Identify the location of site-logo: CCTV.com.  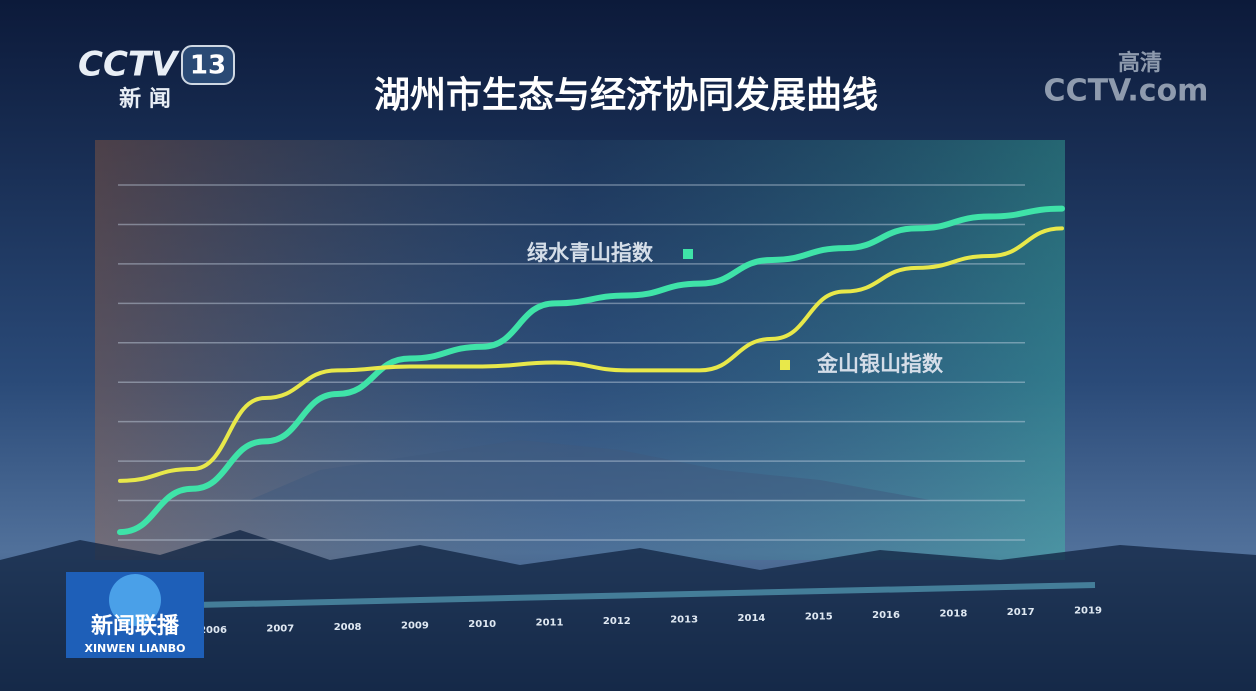
(1126, 91).